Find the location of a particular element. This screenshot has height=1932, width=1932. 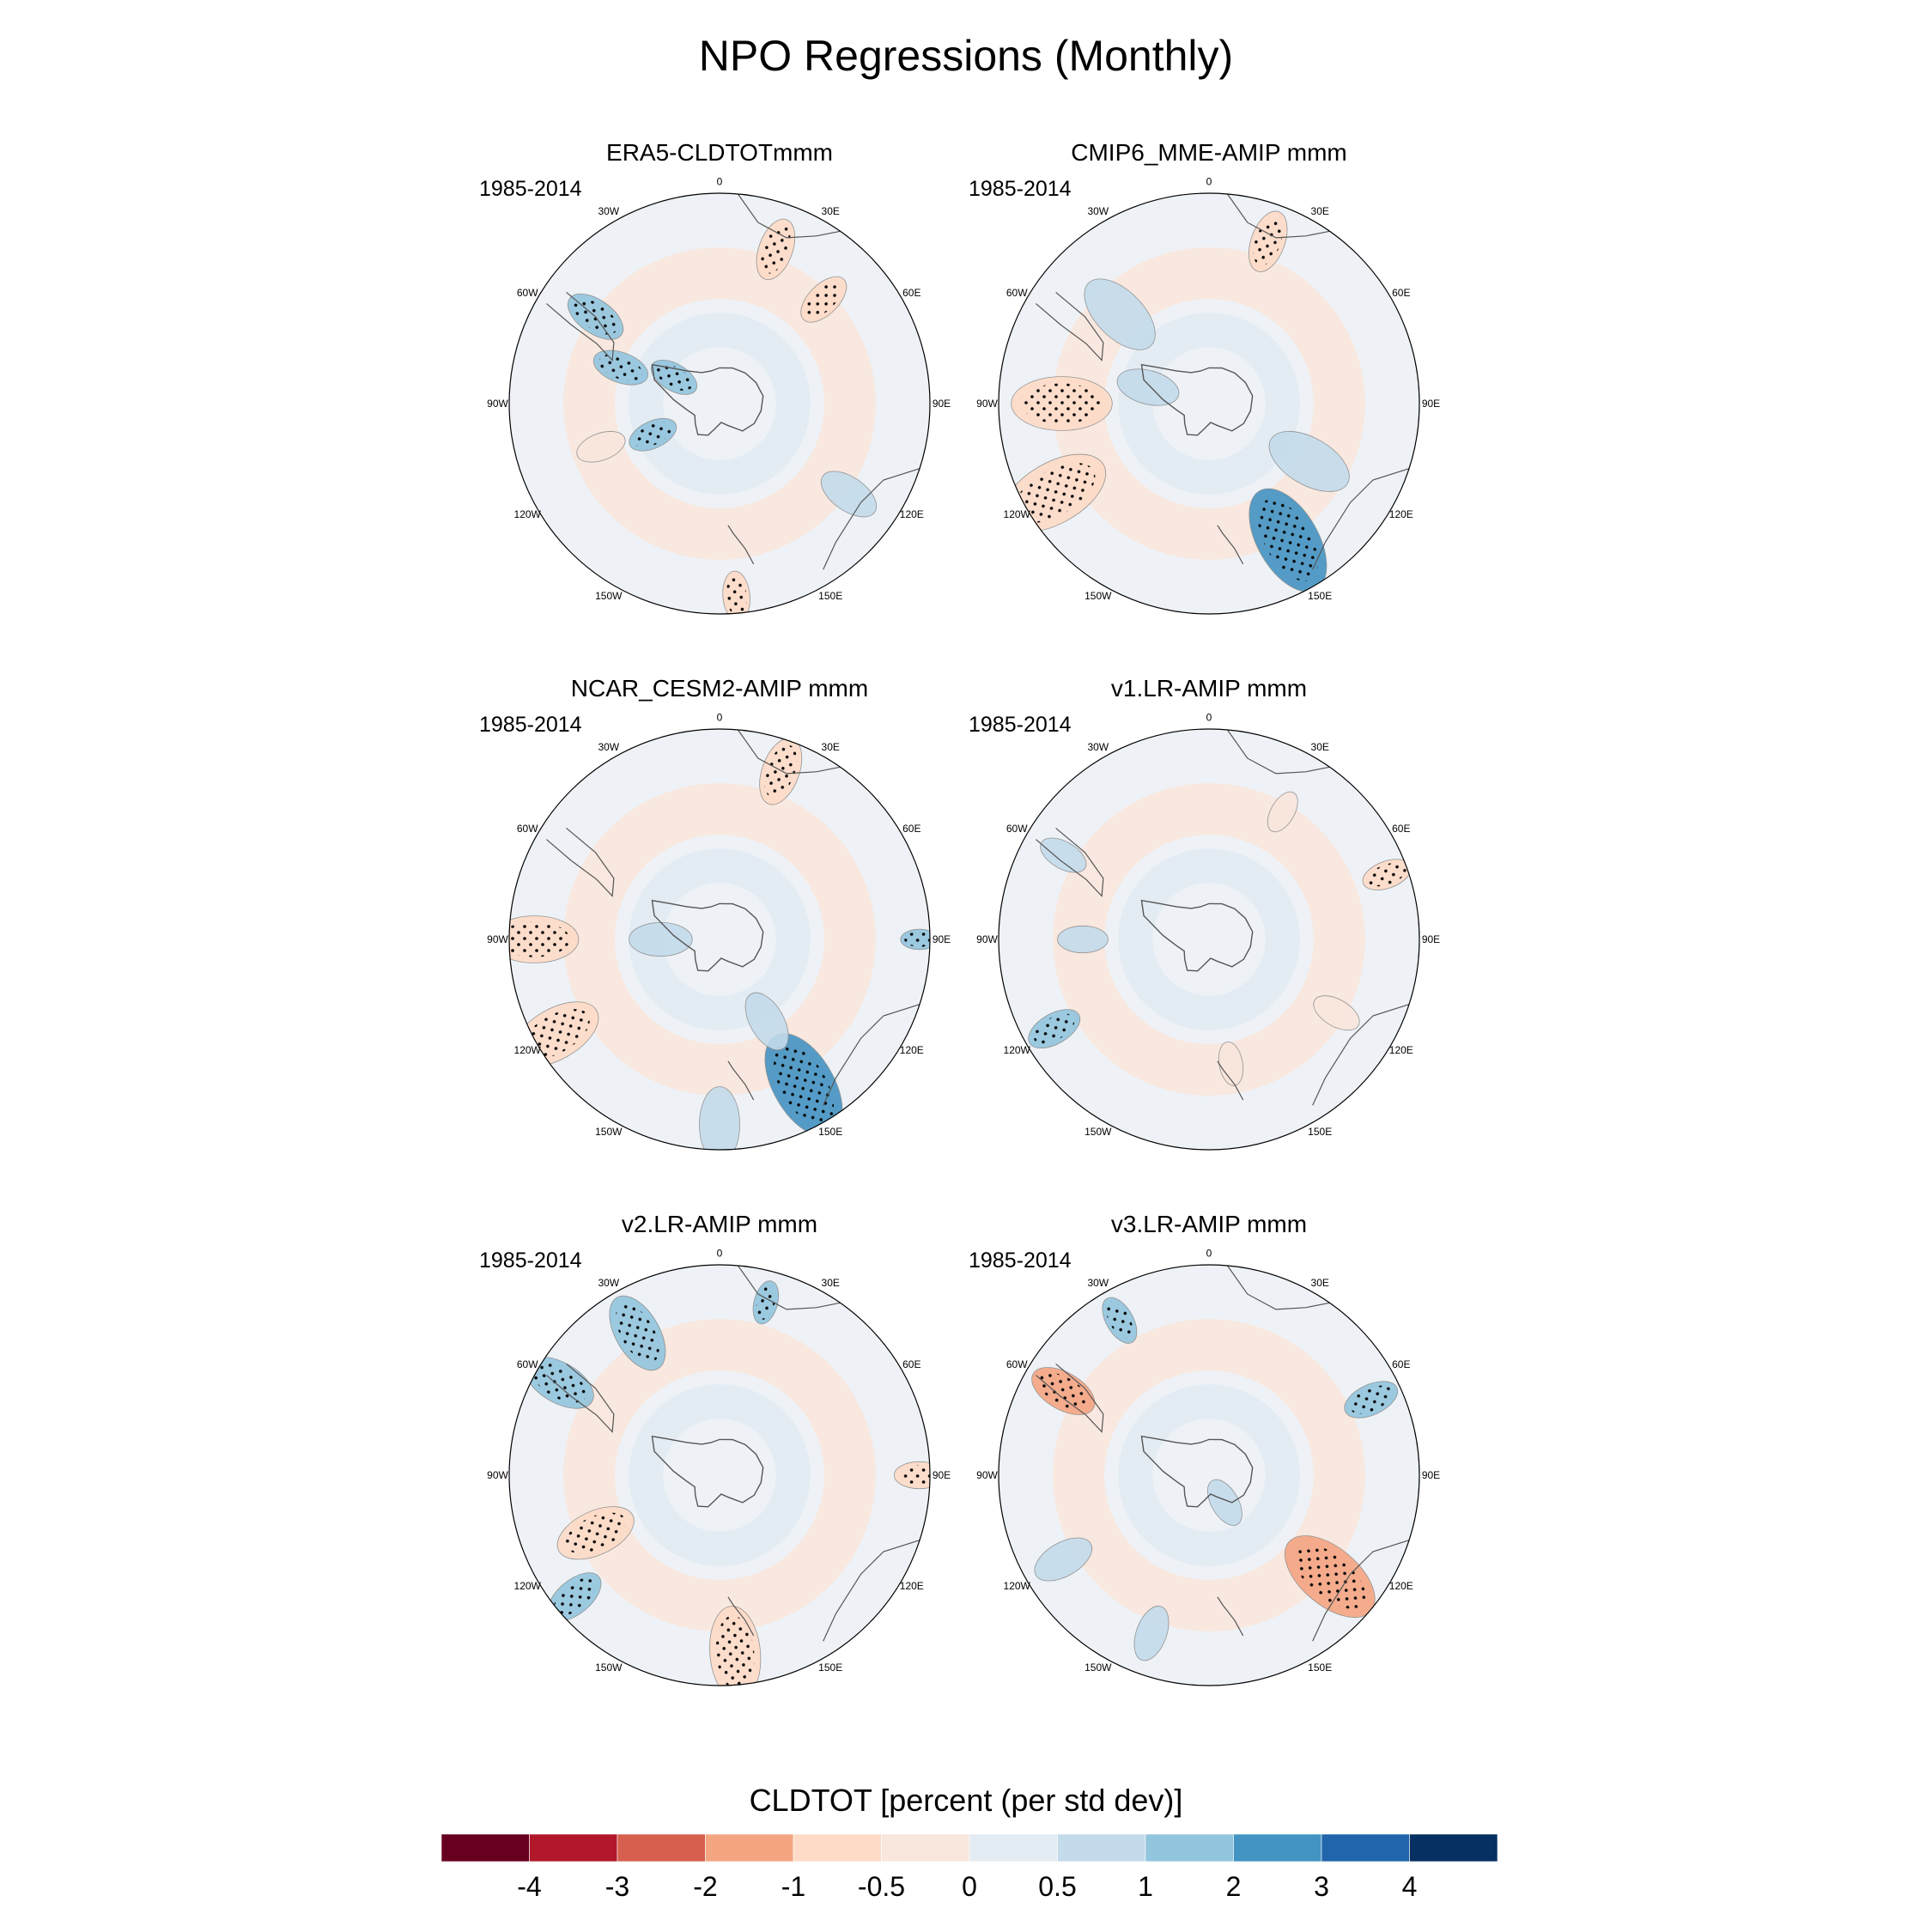

colorbar-tick-label: -3 is located at coordinates (617, 1887).